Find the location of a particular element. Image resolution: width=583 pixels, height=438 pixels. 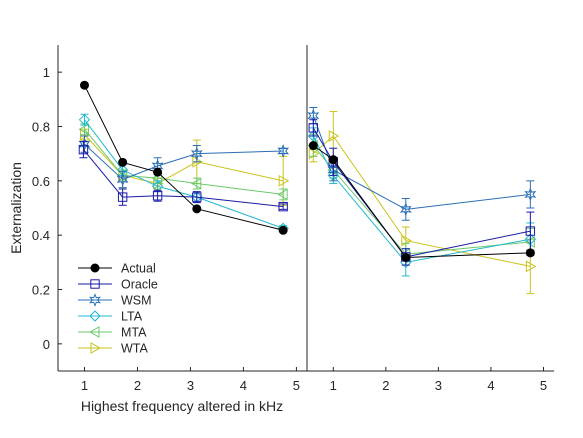

series-line-wsm is located at coordinates (421, 162).